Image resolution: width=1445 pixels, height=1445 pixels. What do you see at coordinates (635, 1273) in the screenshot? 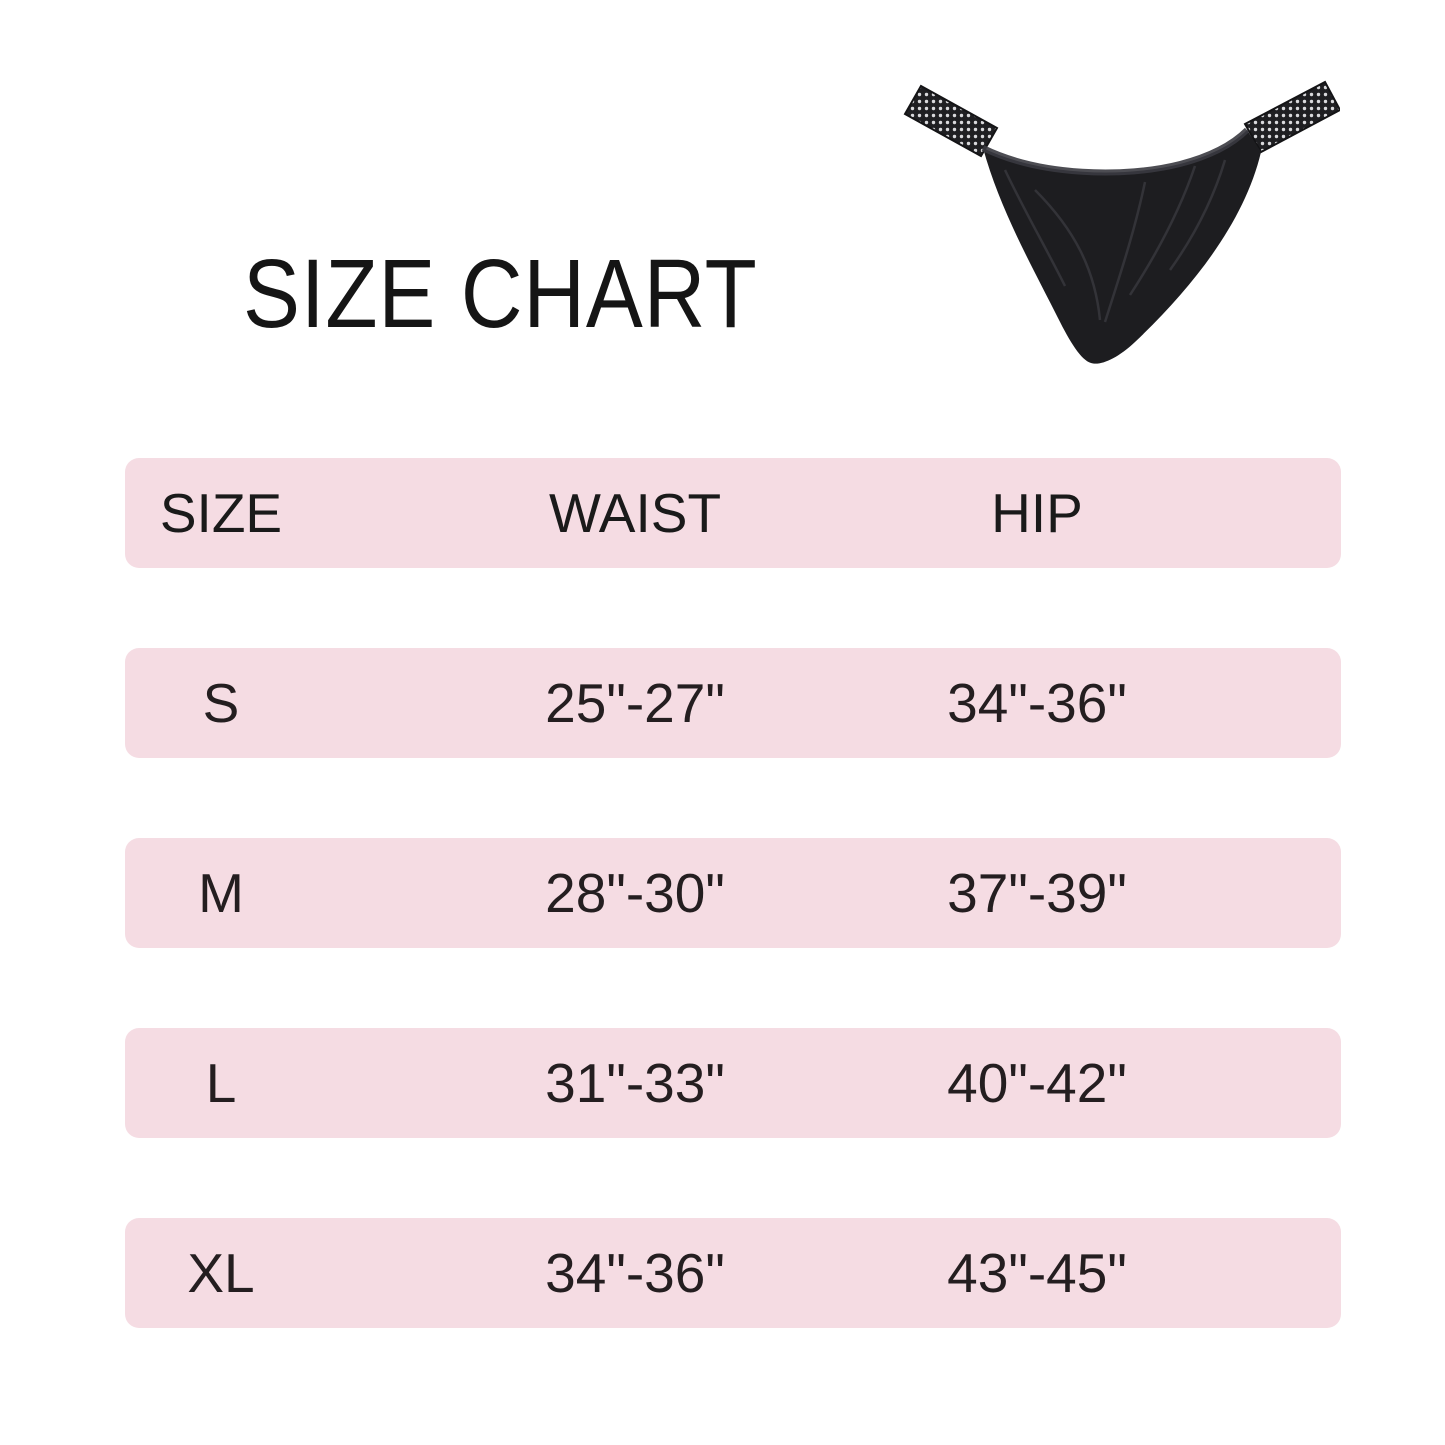
I see `waist-value: 34"-36"` at bounding box center [635, 1273].